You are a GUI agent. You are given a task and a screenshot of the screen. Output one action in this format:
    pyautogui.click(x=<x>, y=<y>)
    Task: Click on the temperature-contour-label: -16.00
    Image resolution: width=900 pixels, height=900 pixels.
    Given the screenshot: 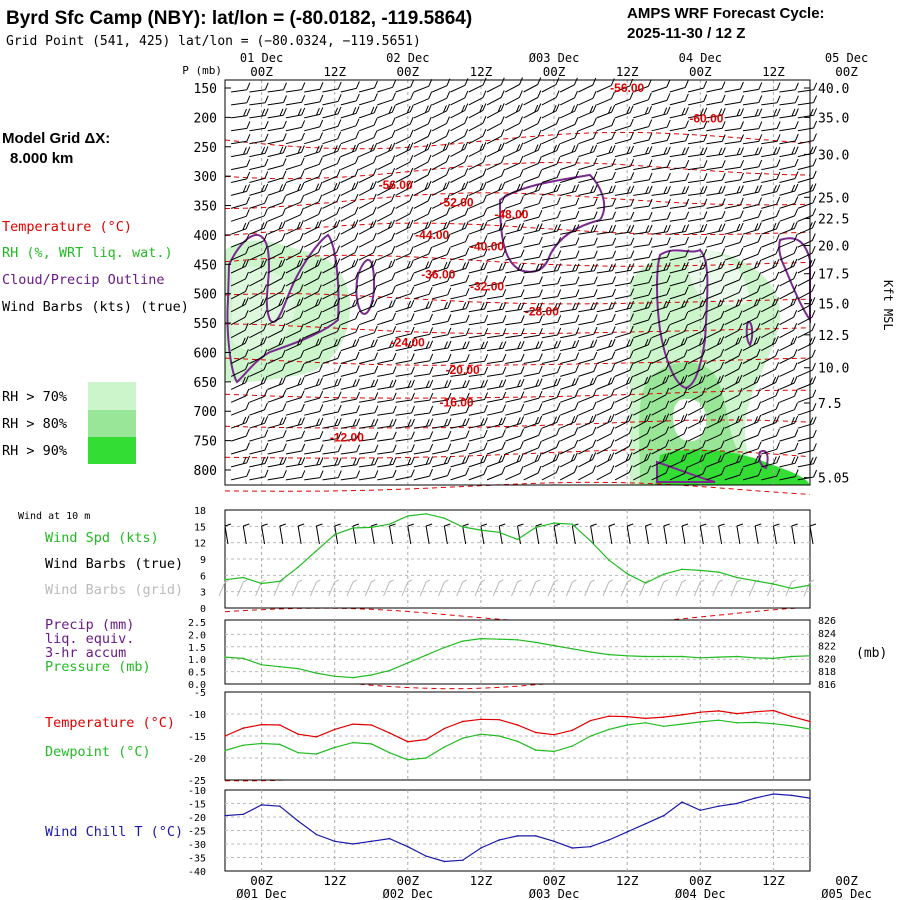 What is the action you would take?
    pyautogui.click(x=457, y=402)
    